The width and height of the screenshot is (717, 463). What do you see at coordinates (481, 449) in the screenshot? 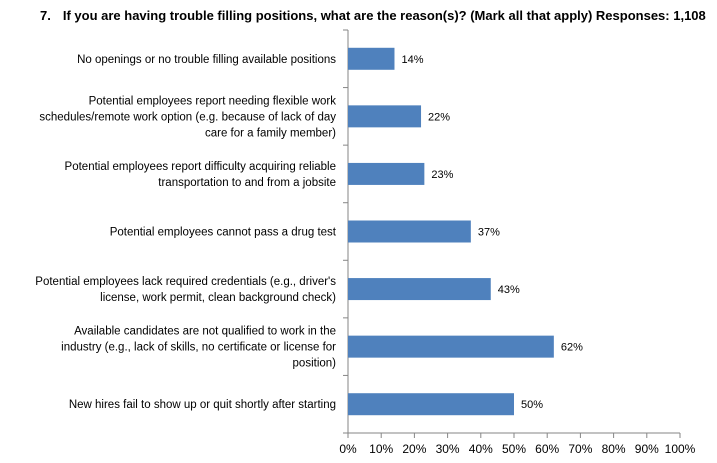
I see `x-tick-label: 40%` at bounding box center [481, 449].